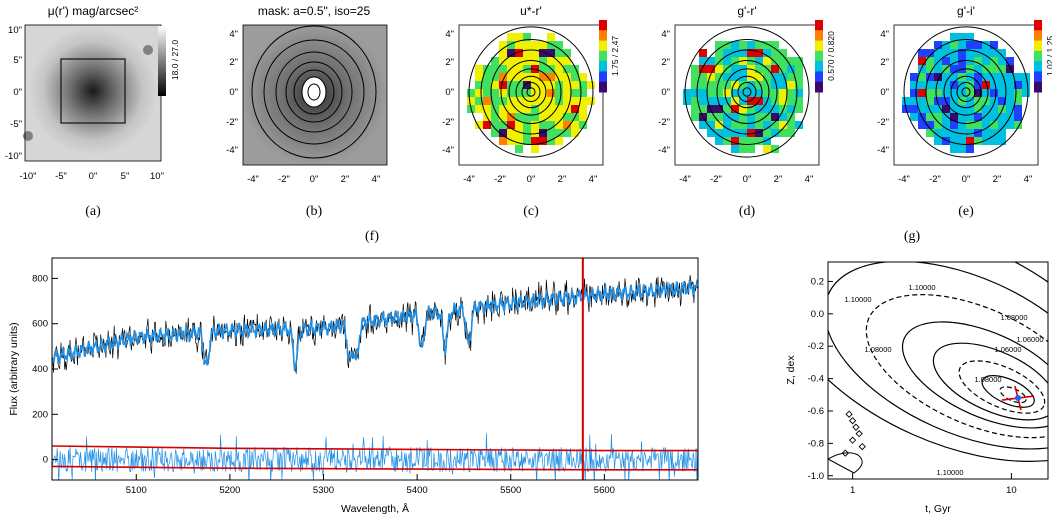 The width and height of the screenshot is (1052, 517). I want to click on colorbar-segment-c, so click(603, 25).